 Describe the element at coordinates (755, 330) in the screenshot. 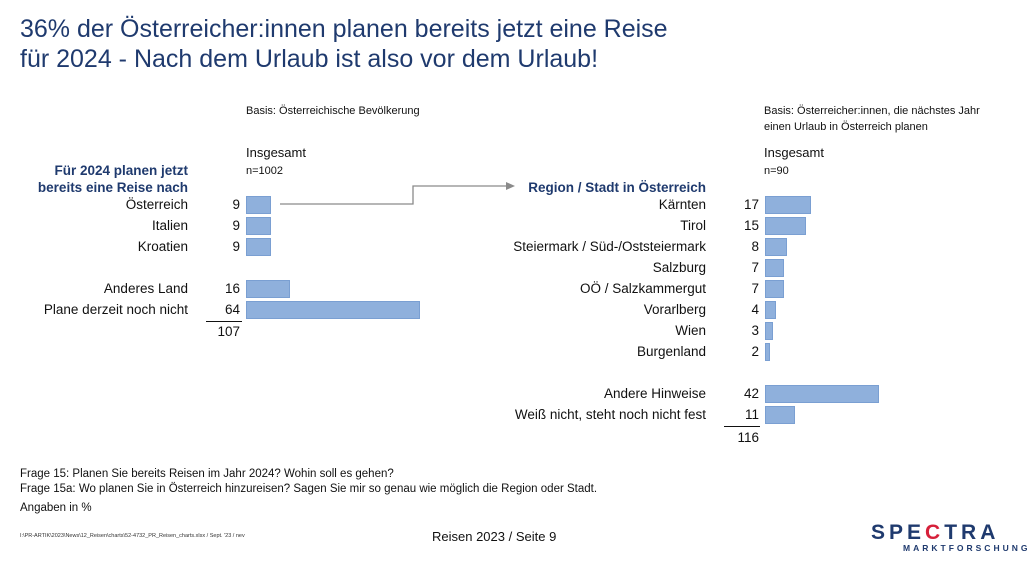

I see `bar-value: 3` at that location.